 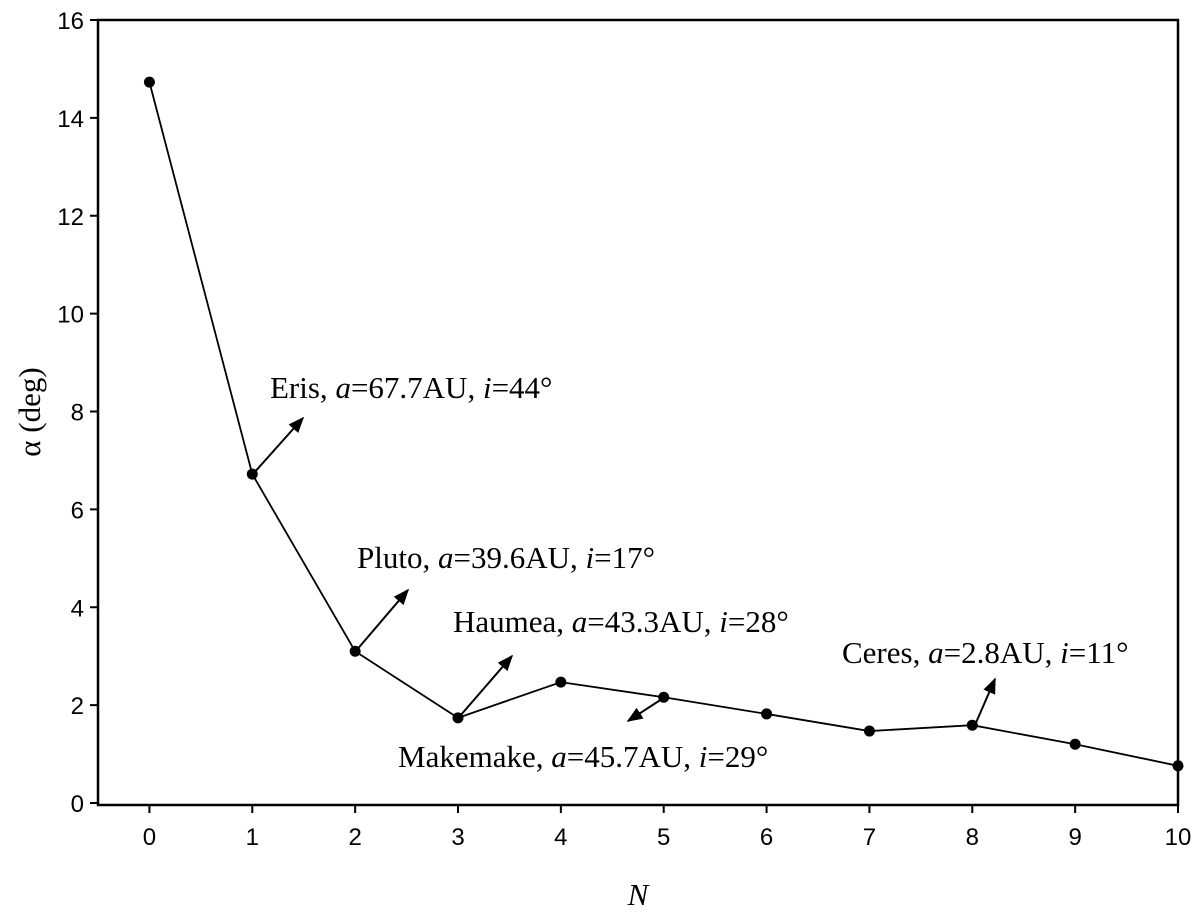 I want to click on annotation-part: =28°, so click(x=758, y=621).